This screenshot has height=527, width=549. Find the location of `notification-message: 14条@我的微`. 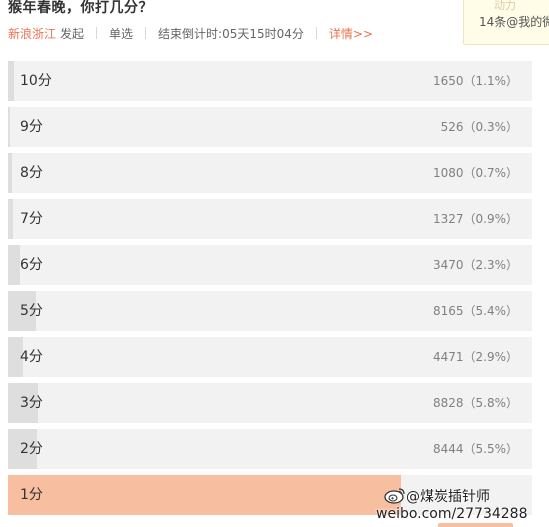

notification-message: 14条@我的微 is located at coordinates (514, 22).